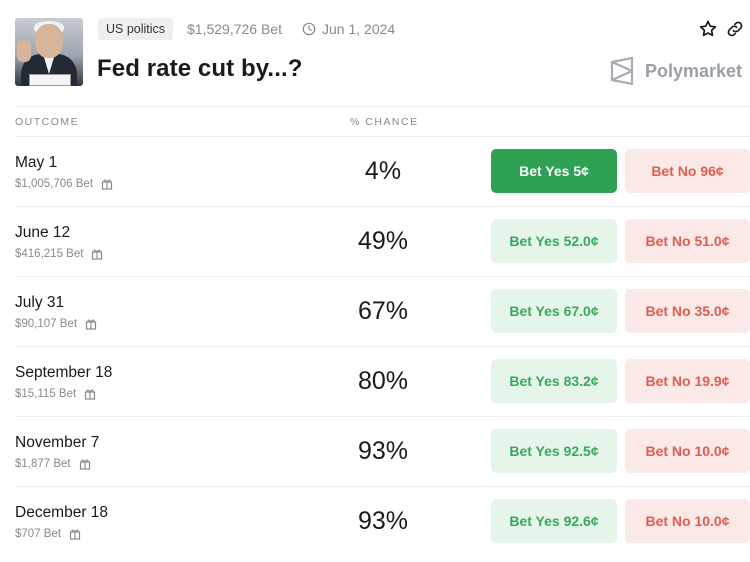  I want to click on outcome-volume: $90,107 Bet, so click(56, 324).